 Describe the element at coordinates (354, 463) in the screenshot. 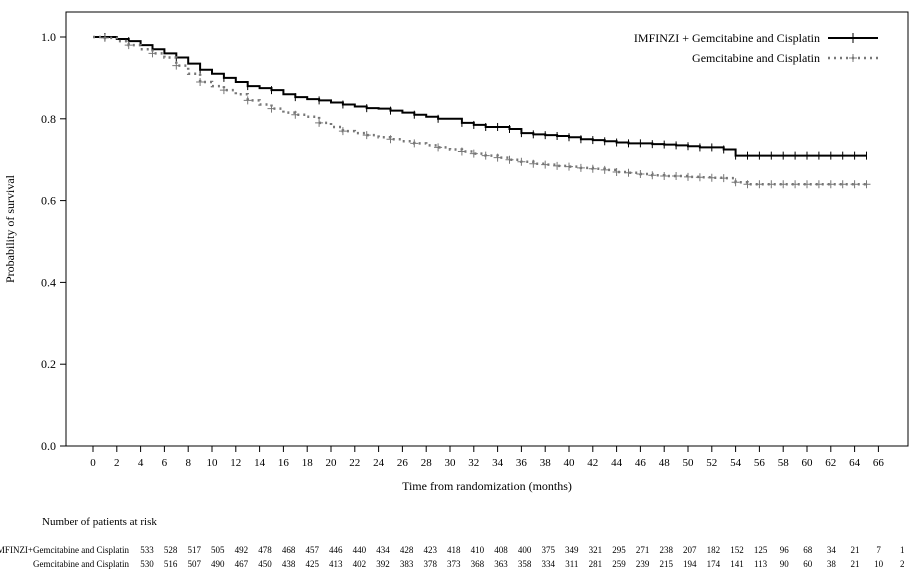

I see `x-tick-label: 22` at that location.